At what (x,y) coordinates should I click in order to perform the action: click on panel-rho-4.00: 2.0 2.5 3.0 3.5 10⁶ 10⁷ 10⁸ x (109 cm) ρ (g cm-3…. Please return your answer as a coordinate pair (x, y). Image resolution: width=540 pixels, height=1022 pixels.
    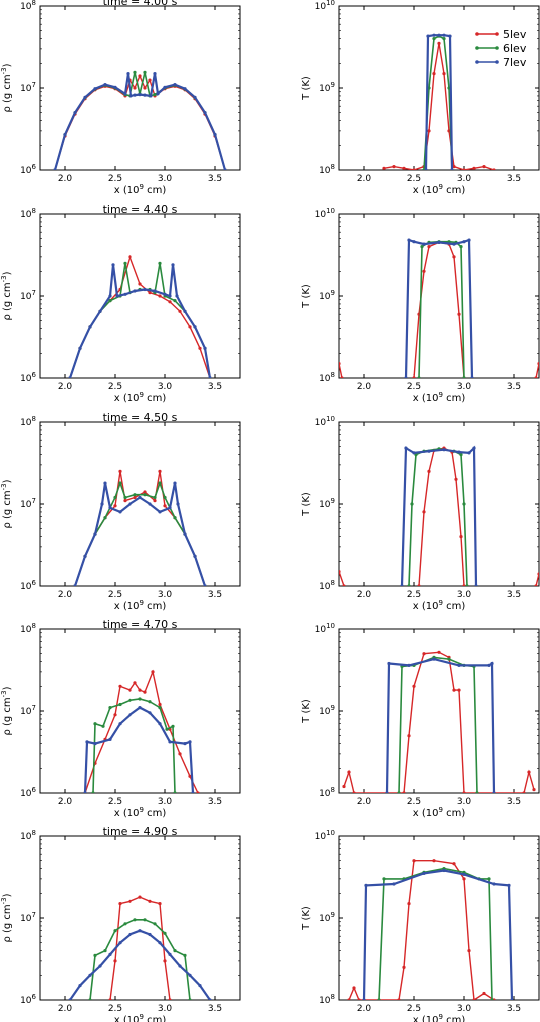
    Looking at the image, I should click on (120, 98).